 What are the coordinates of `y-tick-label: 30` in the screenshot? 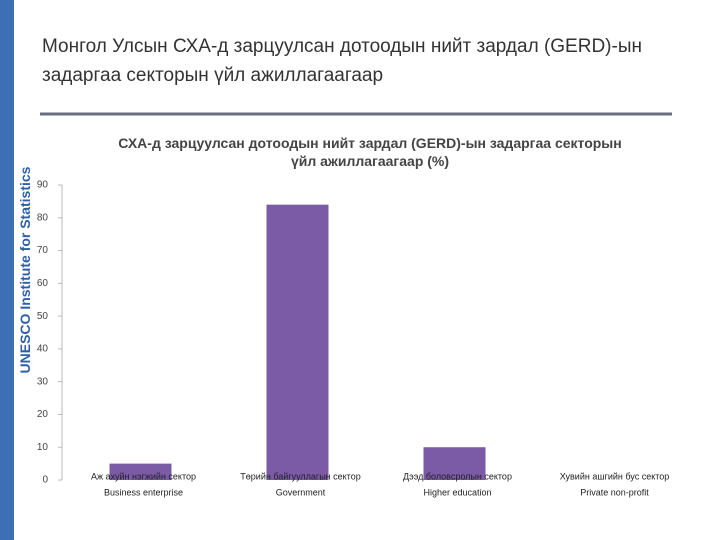 It's located at (43, 381).